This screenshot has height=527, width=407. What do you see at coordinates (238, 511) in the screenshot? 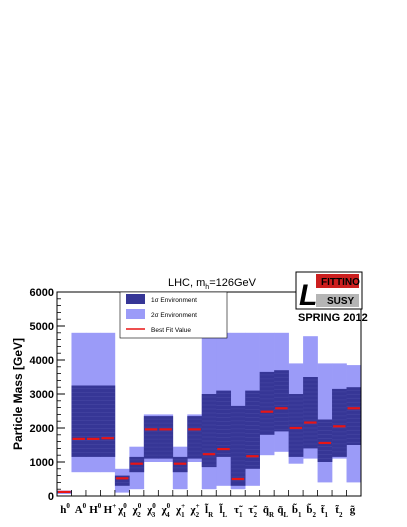
I see `x-tick-label: τ̃1` at bounding box center [238, 511].